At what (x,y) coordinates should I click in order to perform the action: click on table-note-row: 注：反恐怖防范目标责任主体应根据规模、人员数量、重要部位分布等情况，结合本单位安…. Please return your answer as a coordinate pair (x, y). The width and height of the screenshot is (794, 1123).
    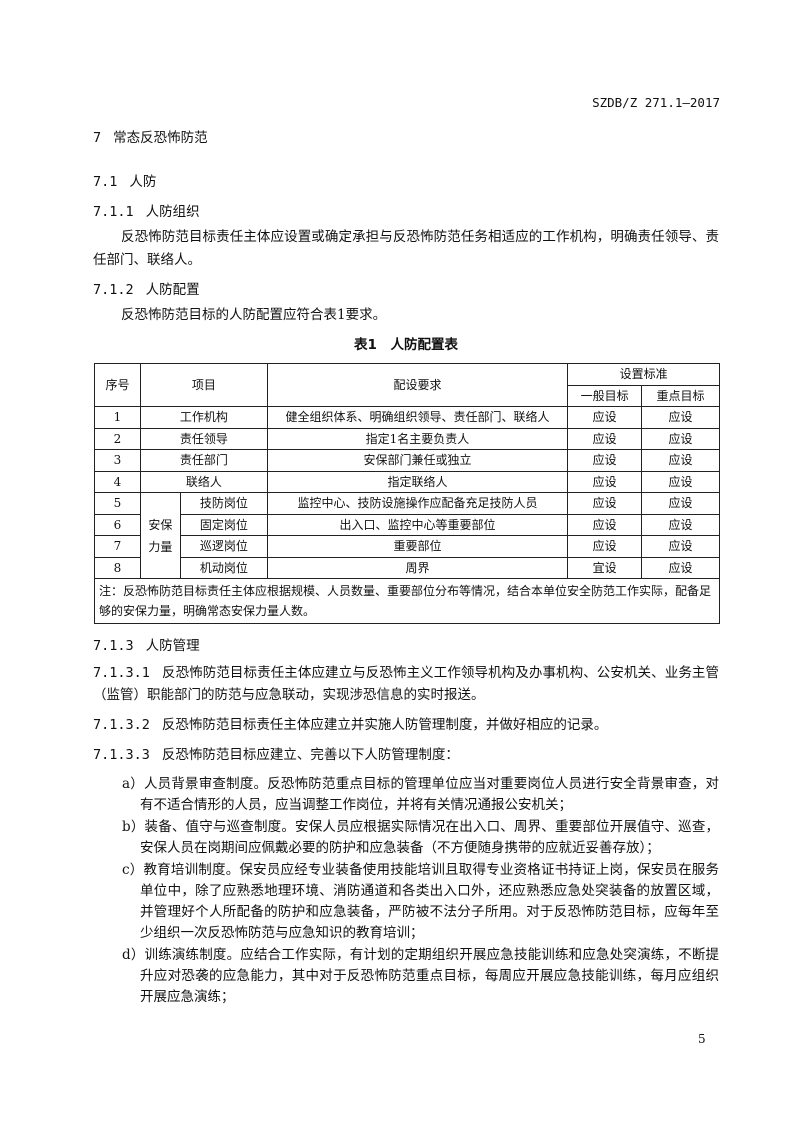
    Looking at the image, I should click on (407, 601).